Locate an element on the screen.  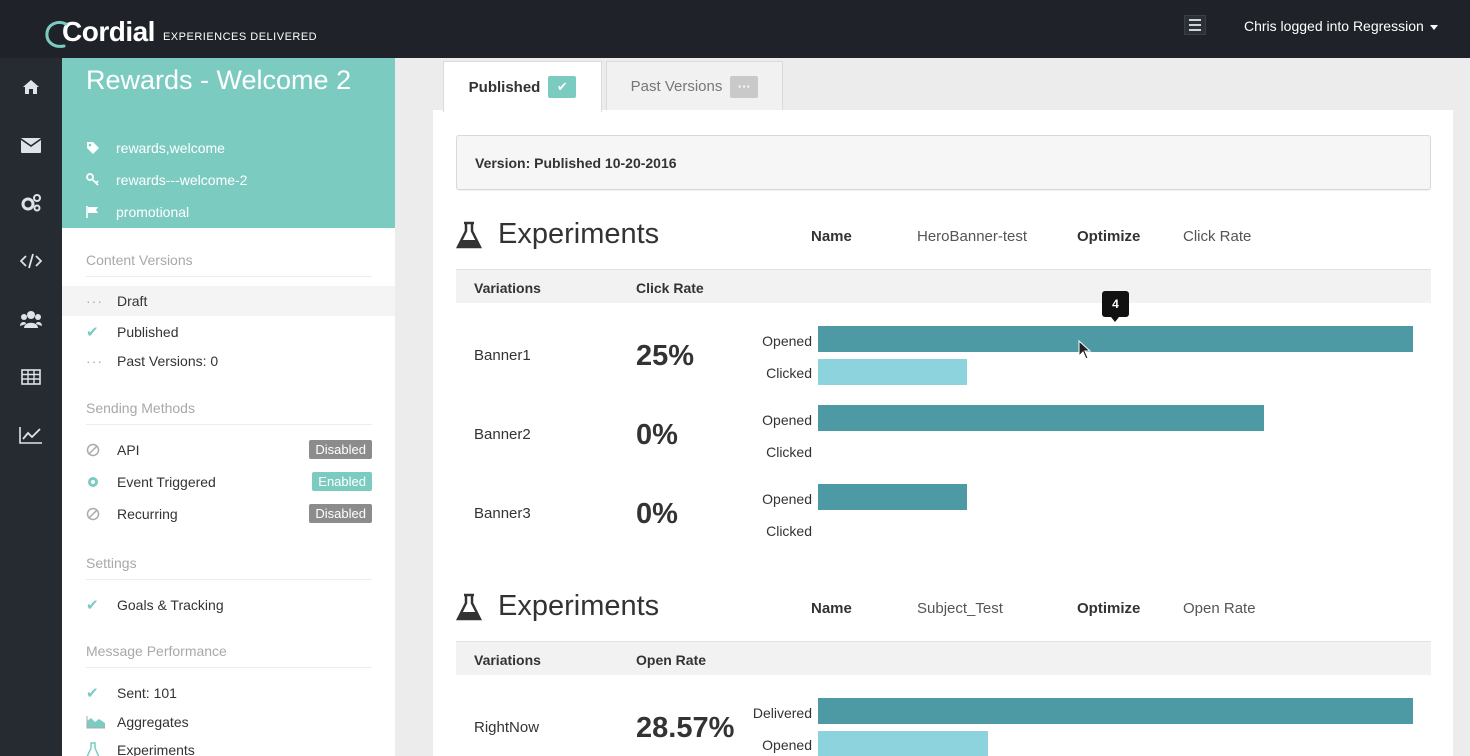
code-icon is located at coordinates (31, 261).